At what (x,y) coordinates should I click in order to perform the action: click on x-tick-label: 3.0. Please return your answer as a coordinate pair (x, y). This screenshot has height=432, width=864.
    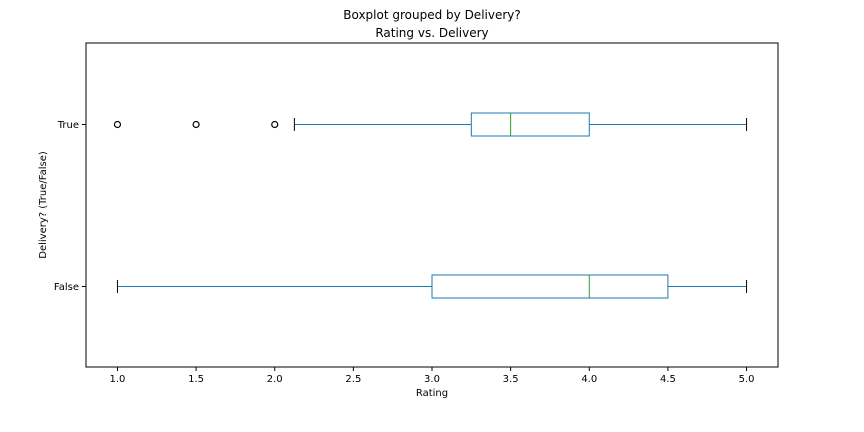
    Looking at the image, I should click on (432, 379).